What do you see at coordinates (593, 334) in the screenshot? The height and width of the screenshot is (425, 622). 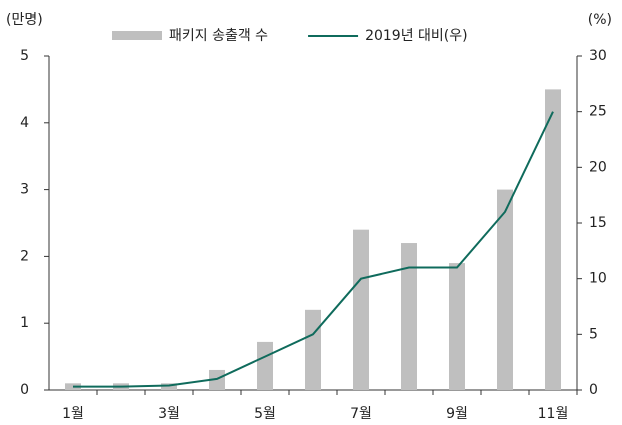 I see `y2-tick-label: 5` at bounding box center [593, 334].